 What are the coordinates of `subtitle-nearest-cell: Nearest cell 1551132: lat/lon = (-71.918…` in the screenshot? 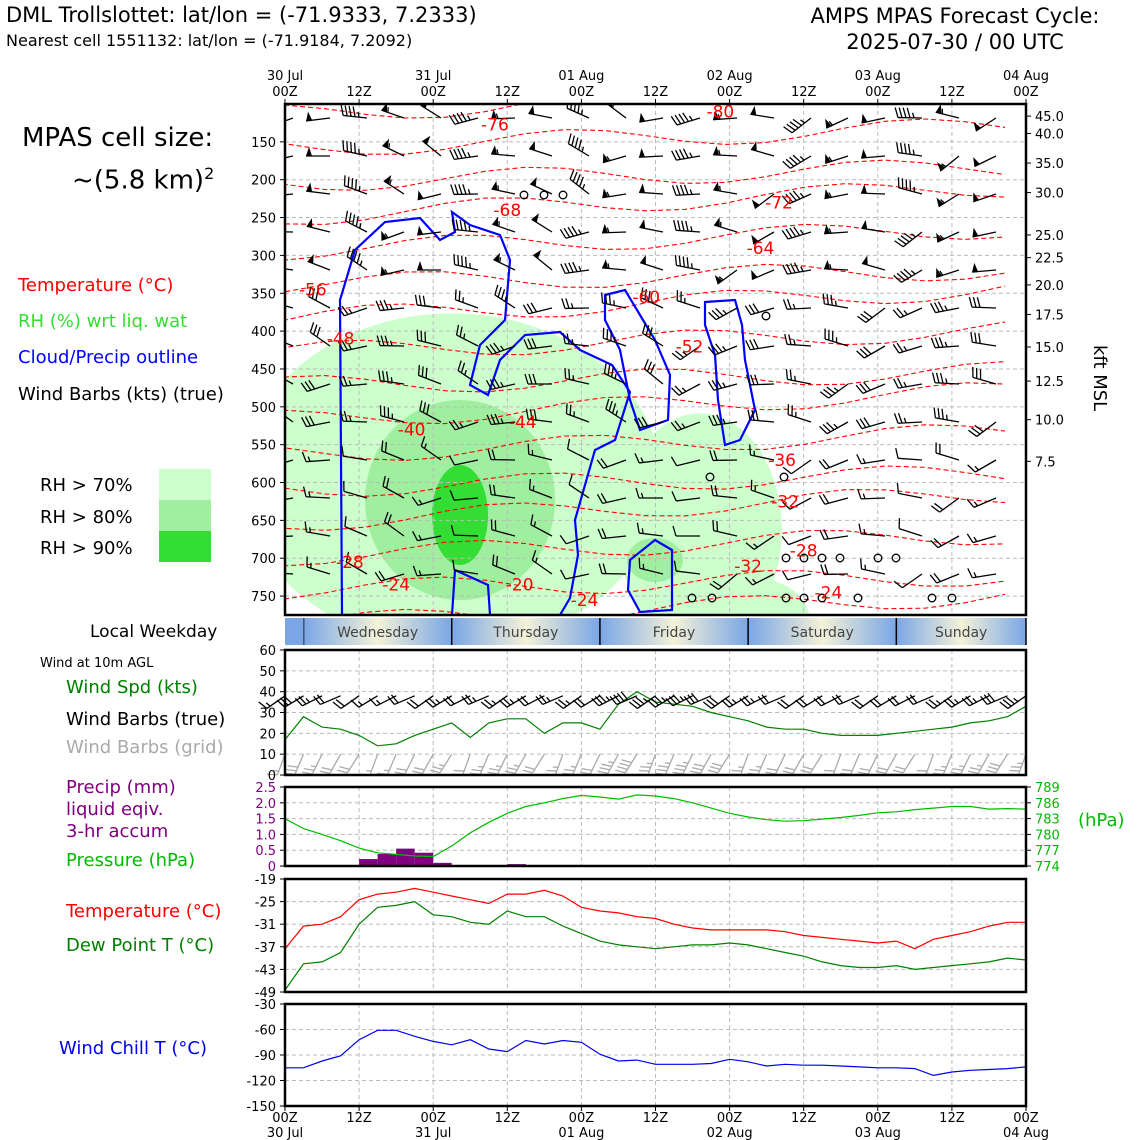 It's located at (209, 40).